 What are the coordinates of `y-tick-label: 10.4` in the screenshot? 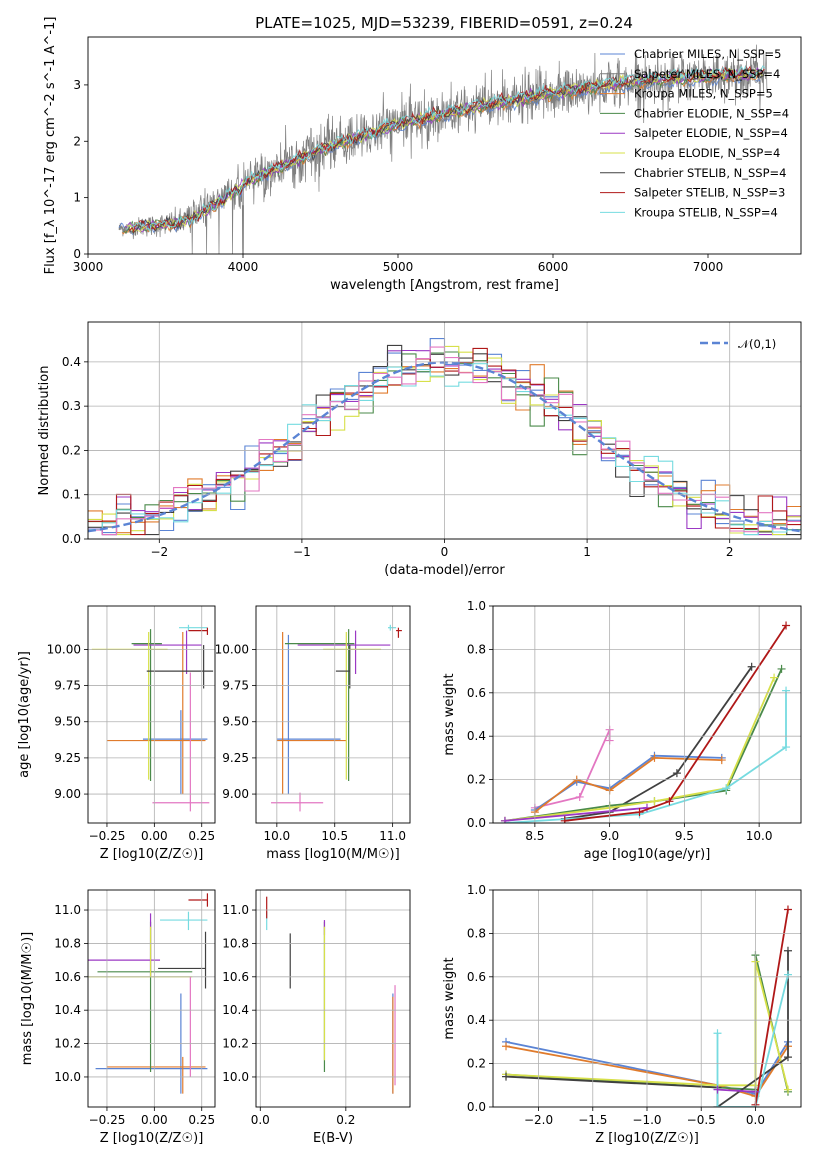 It's located at (235, 1010).